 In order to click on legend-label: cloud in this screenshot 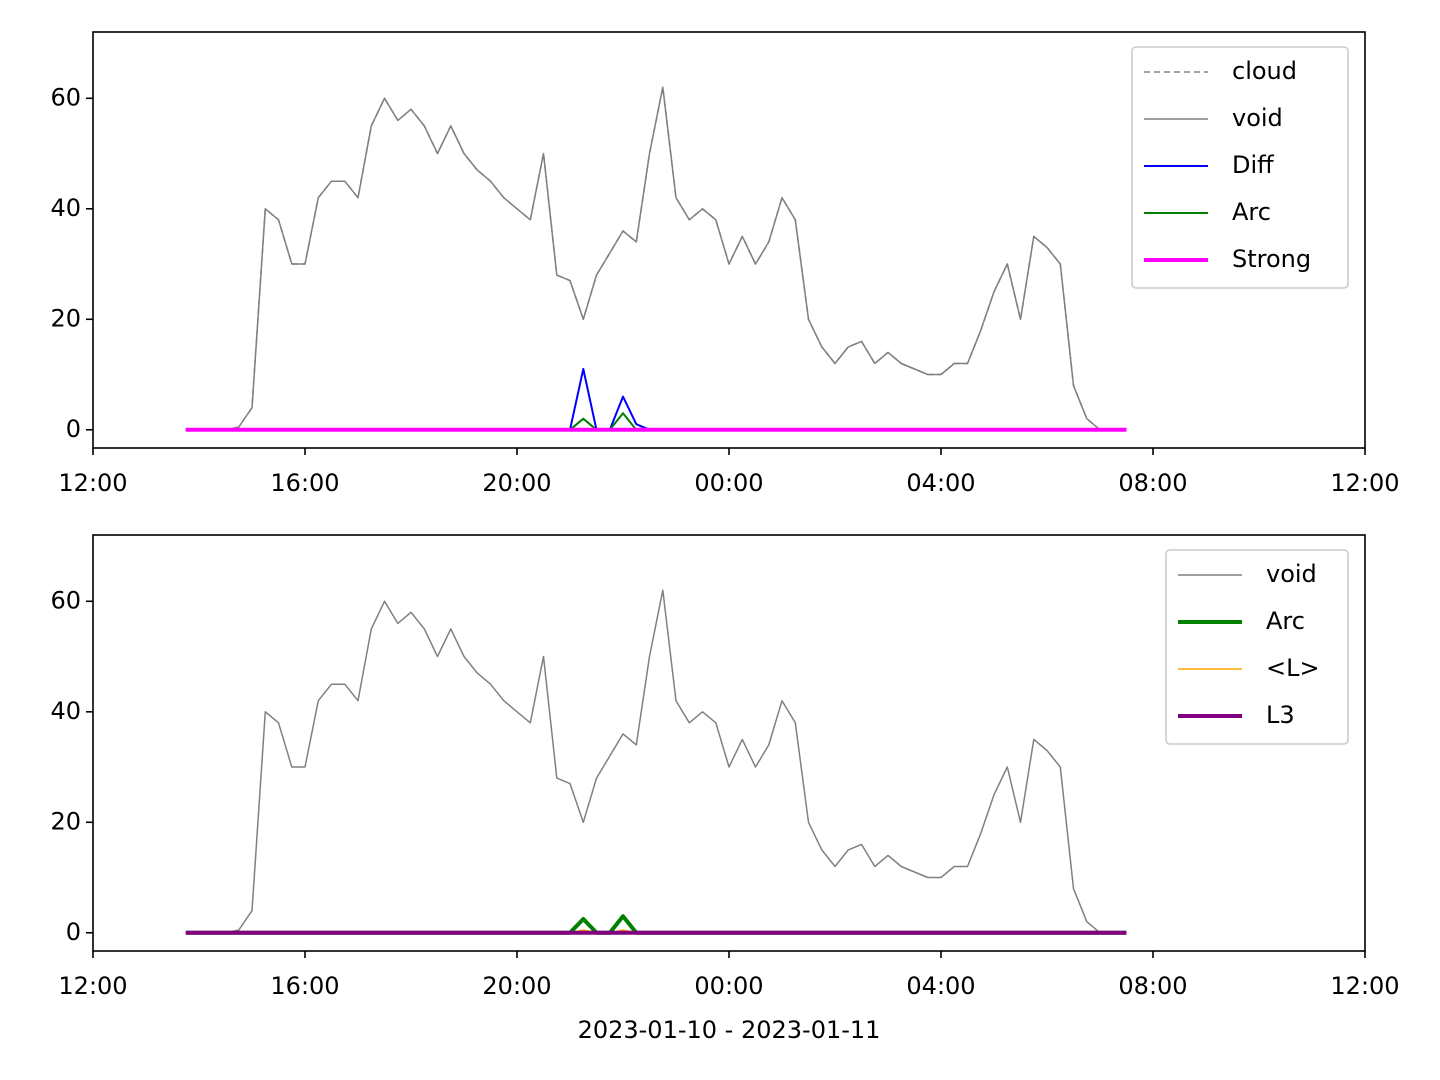, I will do `click(1264, 71)`.